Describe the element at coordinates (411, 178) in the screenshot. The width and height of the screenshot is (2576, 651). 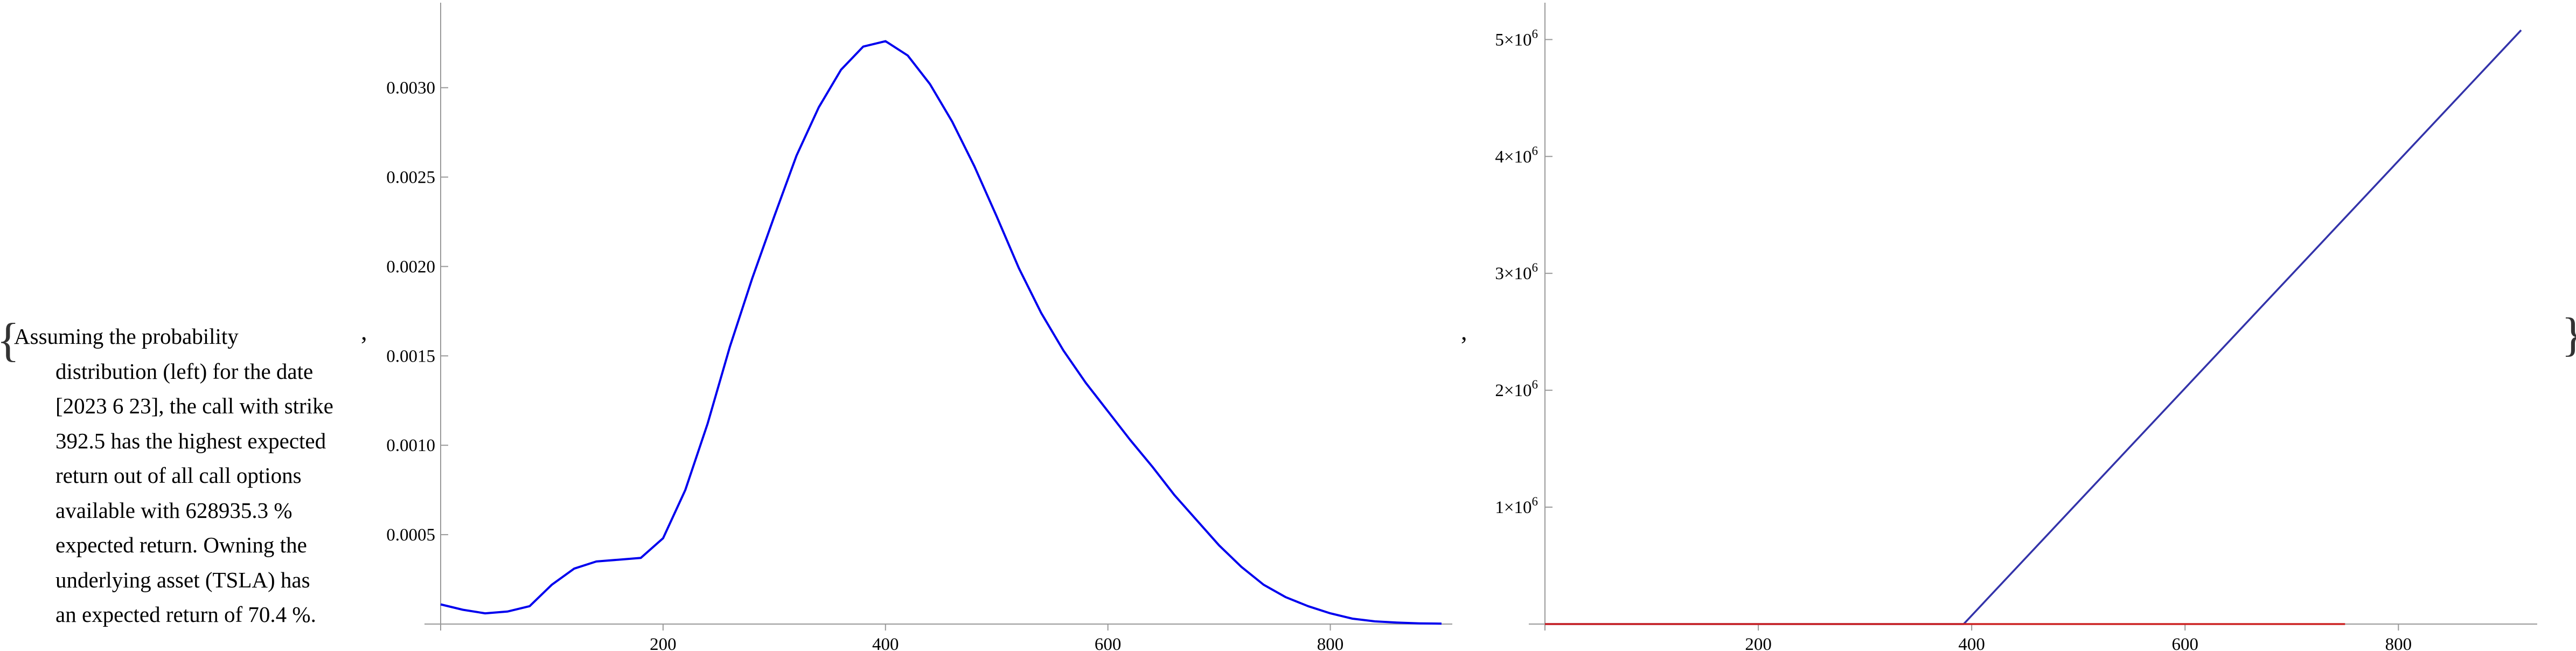
I see `y-tick-label: 0.0025` at that location.